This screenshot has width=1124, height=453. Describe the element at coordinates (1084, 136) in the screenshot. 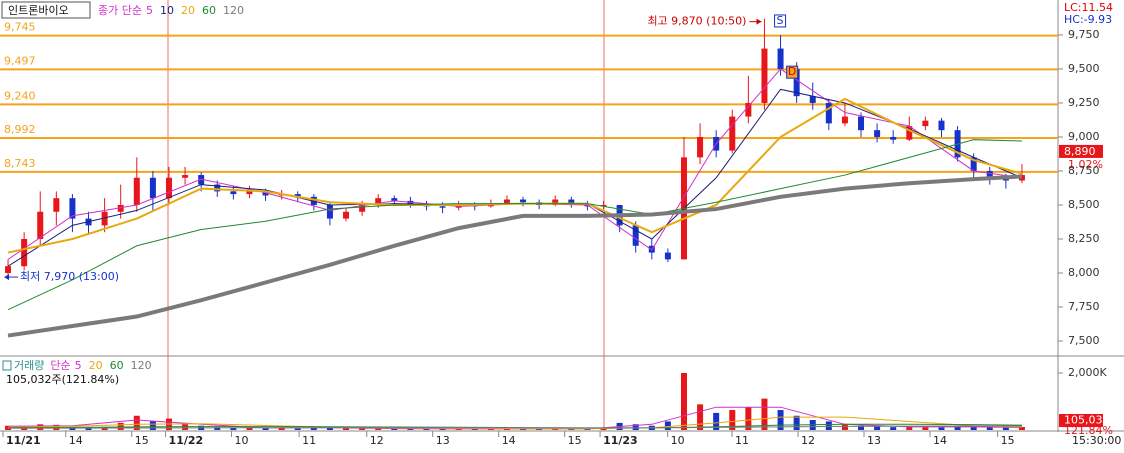

I see `y-tick-label: 9,000` at that location.